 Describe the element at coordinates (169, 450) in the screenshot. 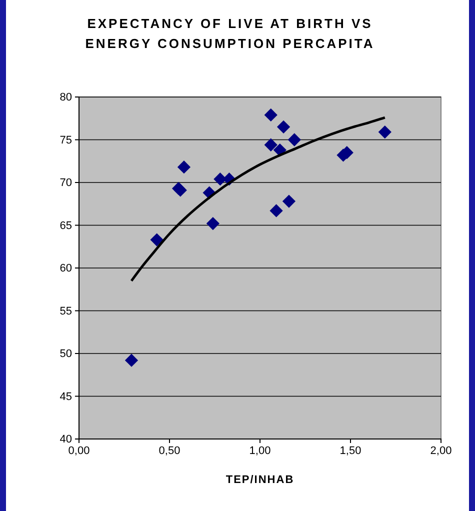

I see `x-tick-label: 0,50` at that location.